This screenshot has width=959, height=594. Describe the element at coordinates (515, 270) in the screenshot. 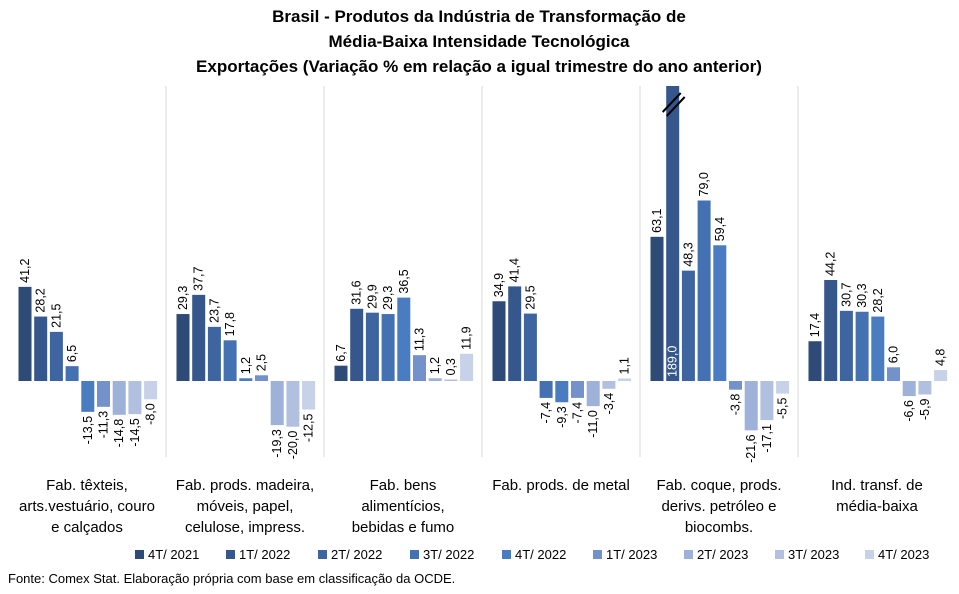

I see `data-label: 41,4` at that location.